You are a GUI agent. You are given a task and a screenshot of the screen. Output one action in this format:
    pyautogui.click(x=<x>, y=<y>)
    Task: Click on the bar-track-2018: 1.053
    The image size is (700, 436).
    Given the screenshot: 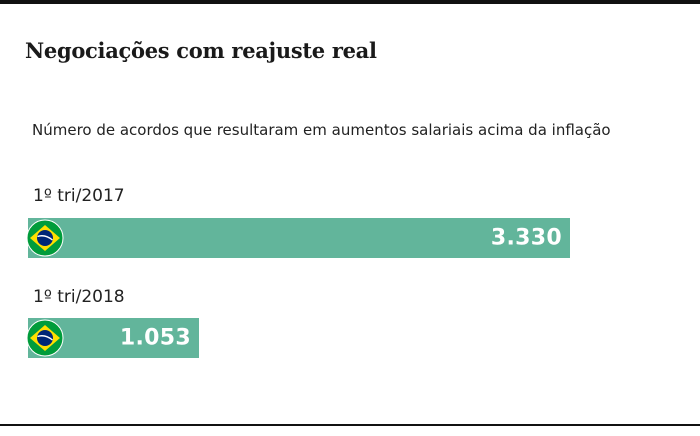 What is the action you would take?
    pyautogui.click(x=298, y=338)
    